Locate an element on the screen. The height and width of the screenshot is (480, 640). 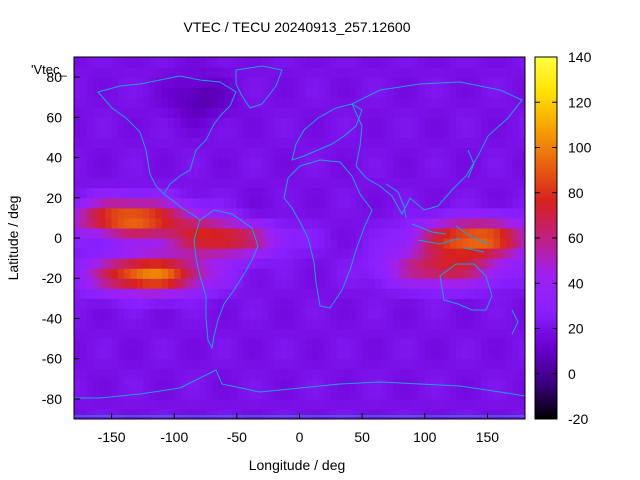
x-tick-label: 0 is located at coordinates (300, 437).